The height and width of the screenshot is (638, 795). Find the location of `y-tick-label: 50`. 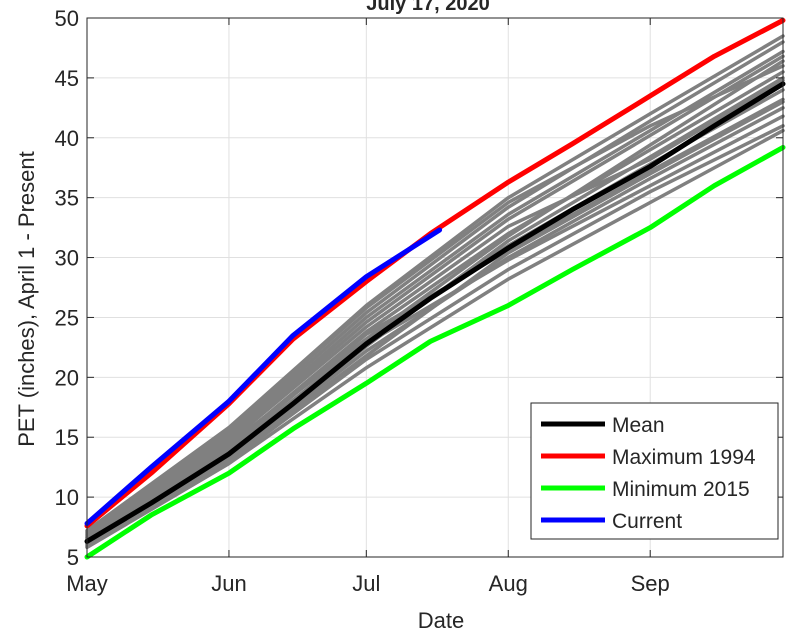

y-tick-label: 50 is located at coordinates (67, 18).